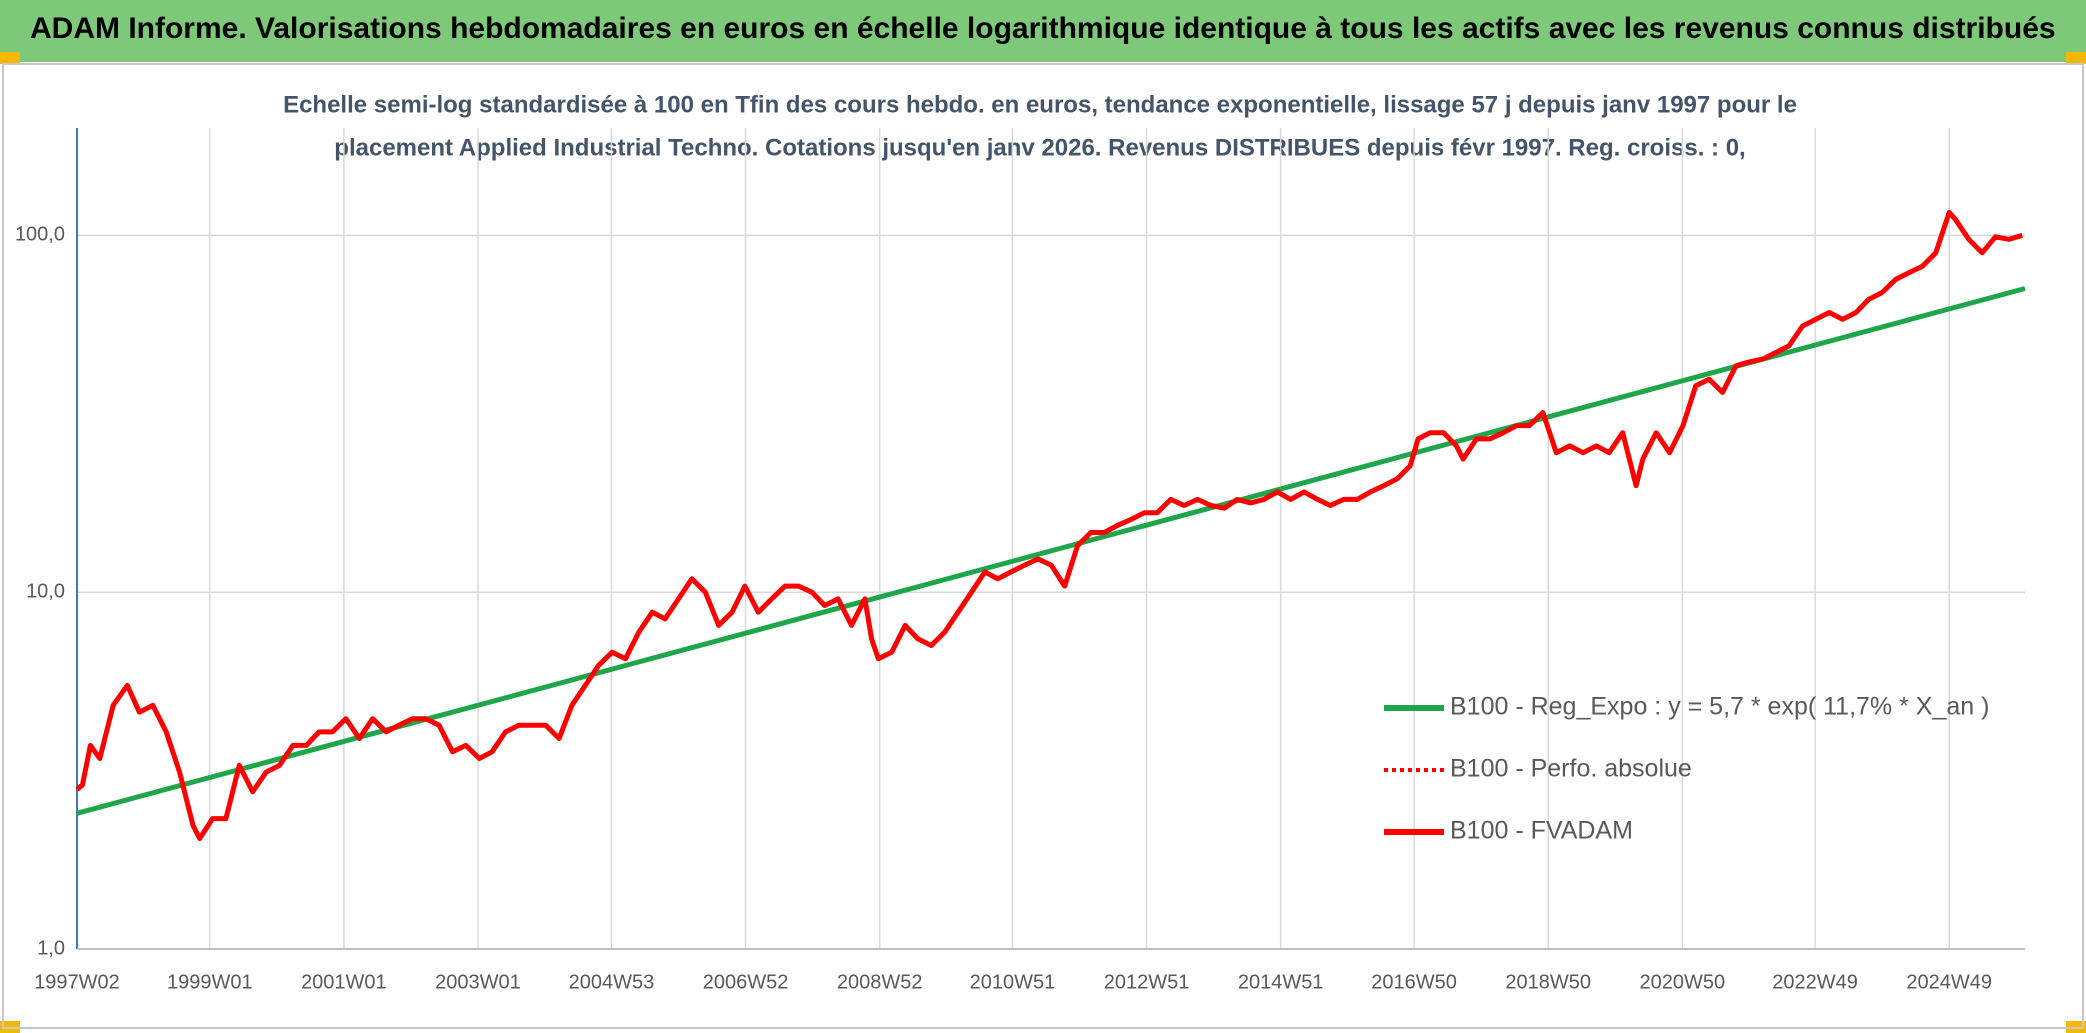  Describe the element at coordinates (1949, 982) in the screenshot. I see `x-tick-label: 2024W49` at that location.